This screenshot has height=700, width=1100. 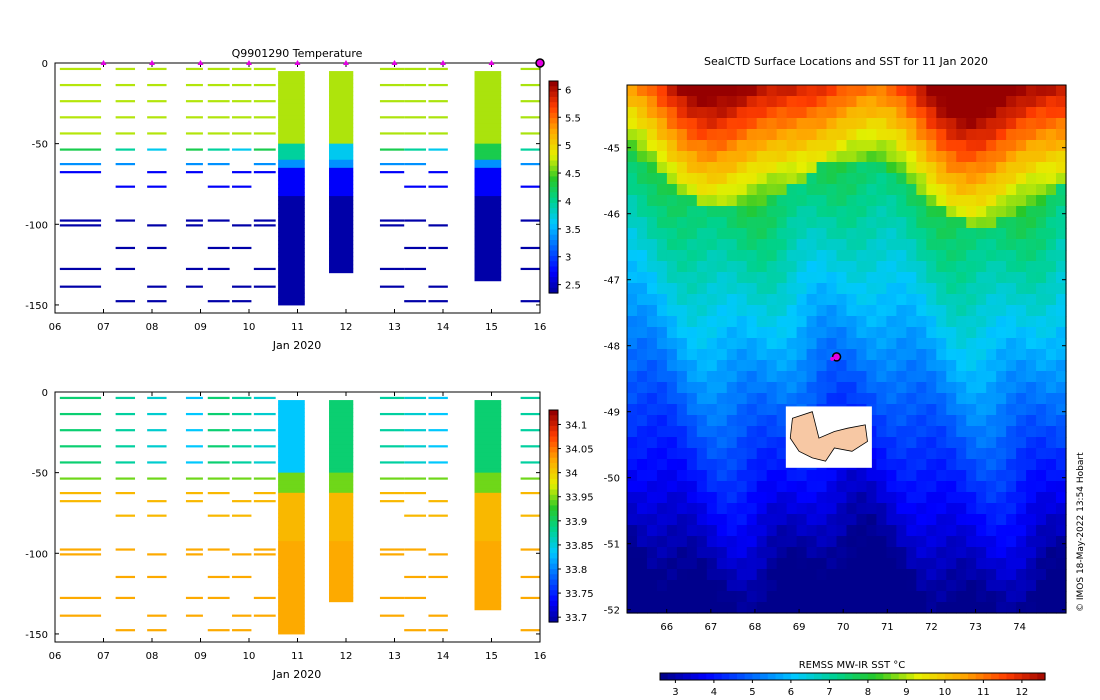 What do you see at coordinates (553, 497) in the screenshot?
I see `colorbar-segment` at bounding box center [553, 497].